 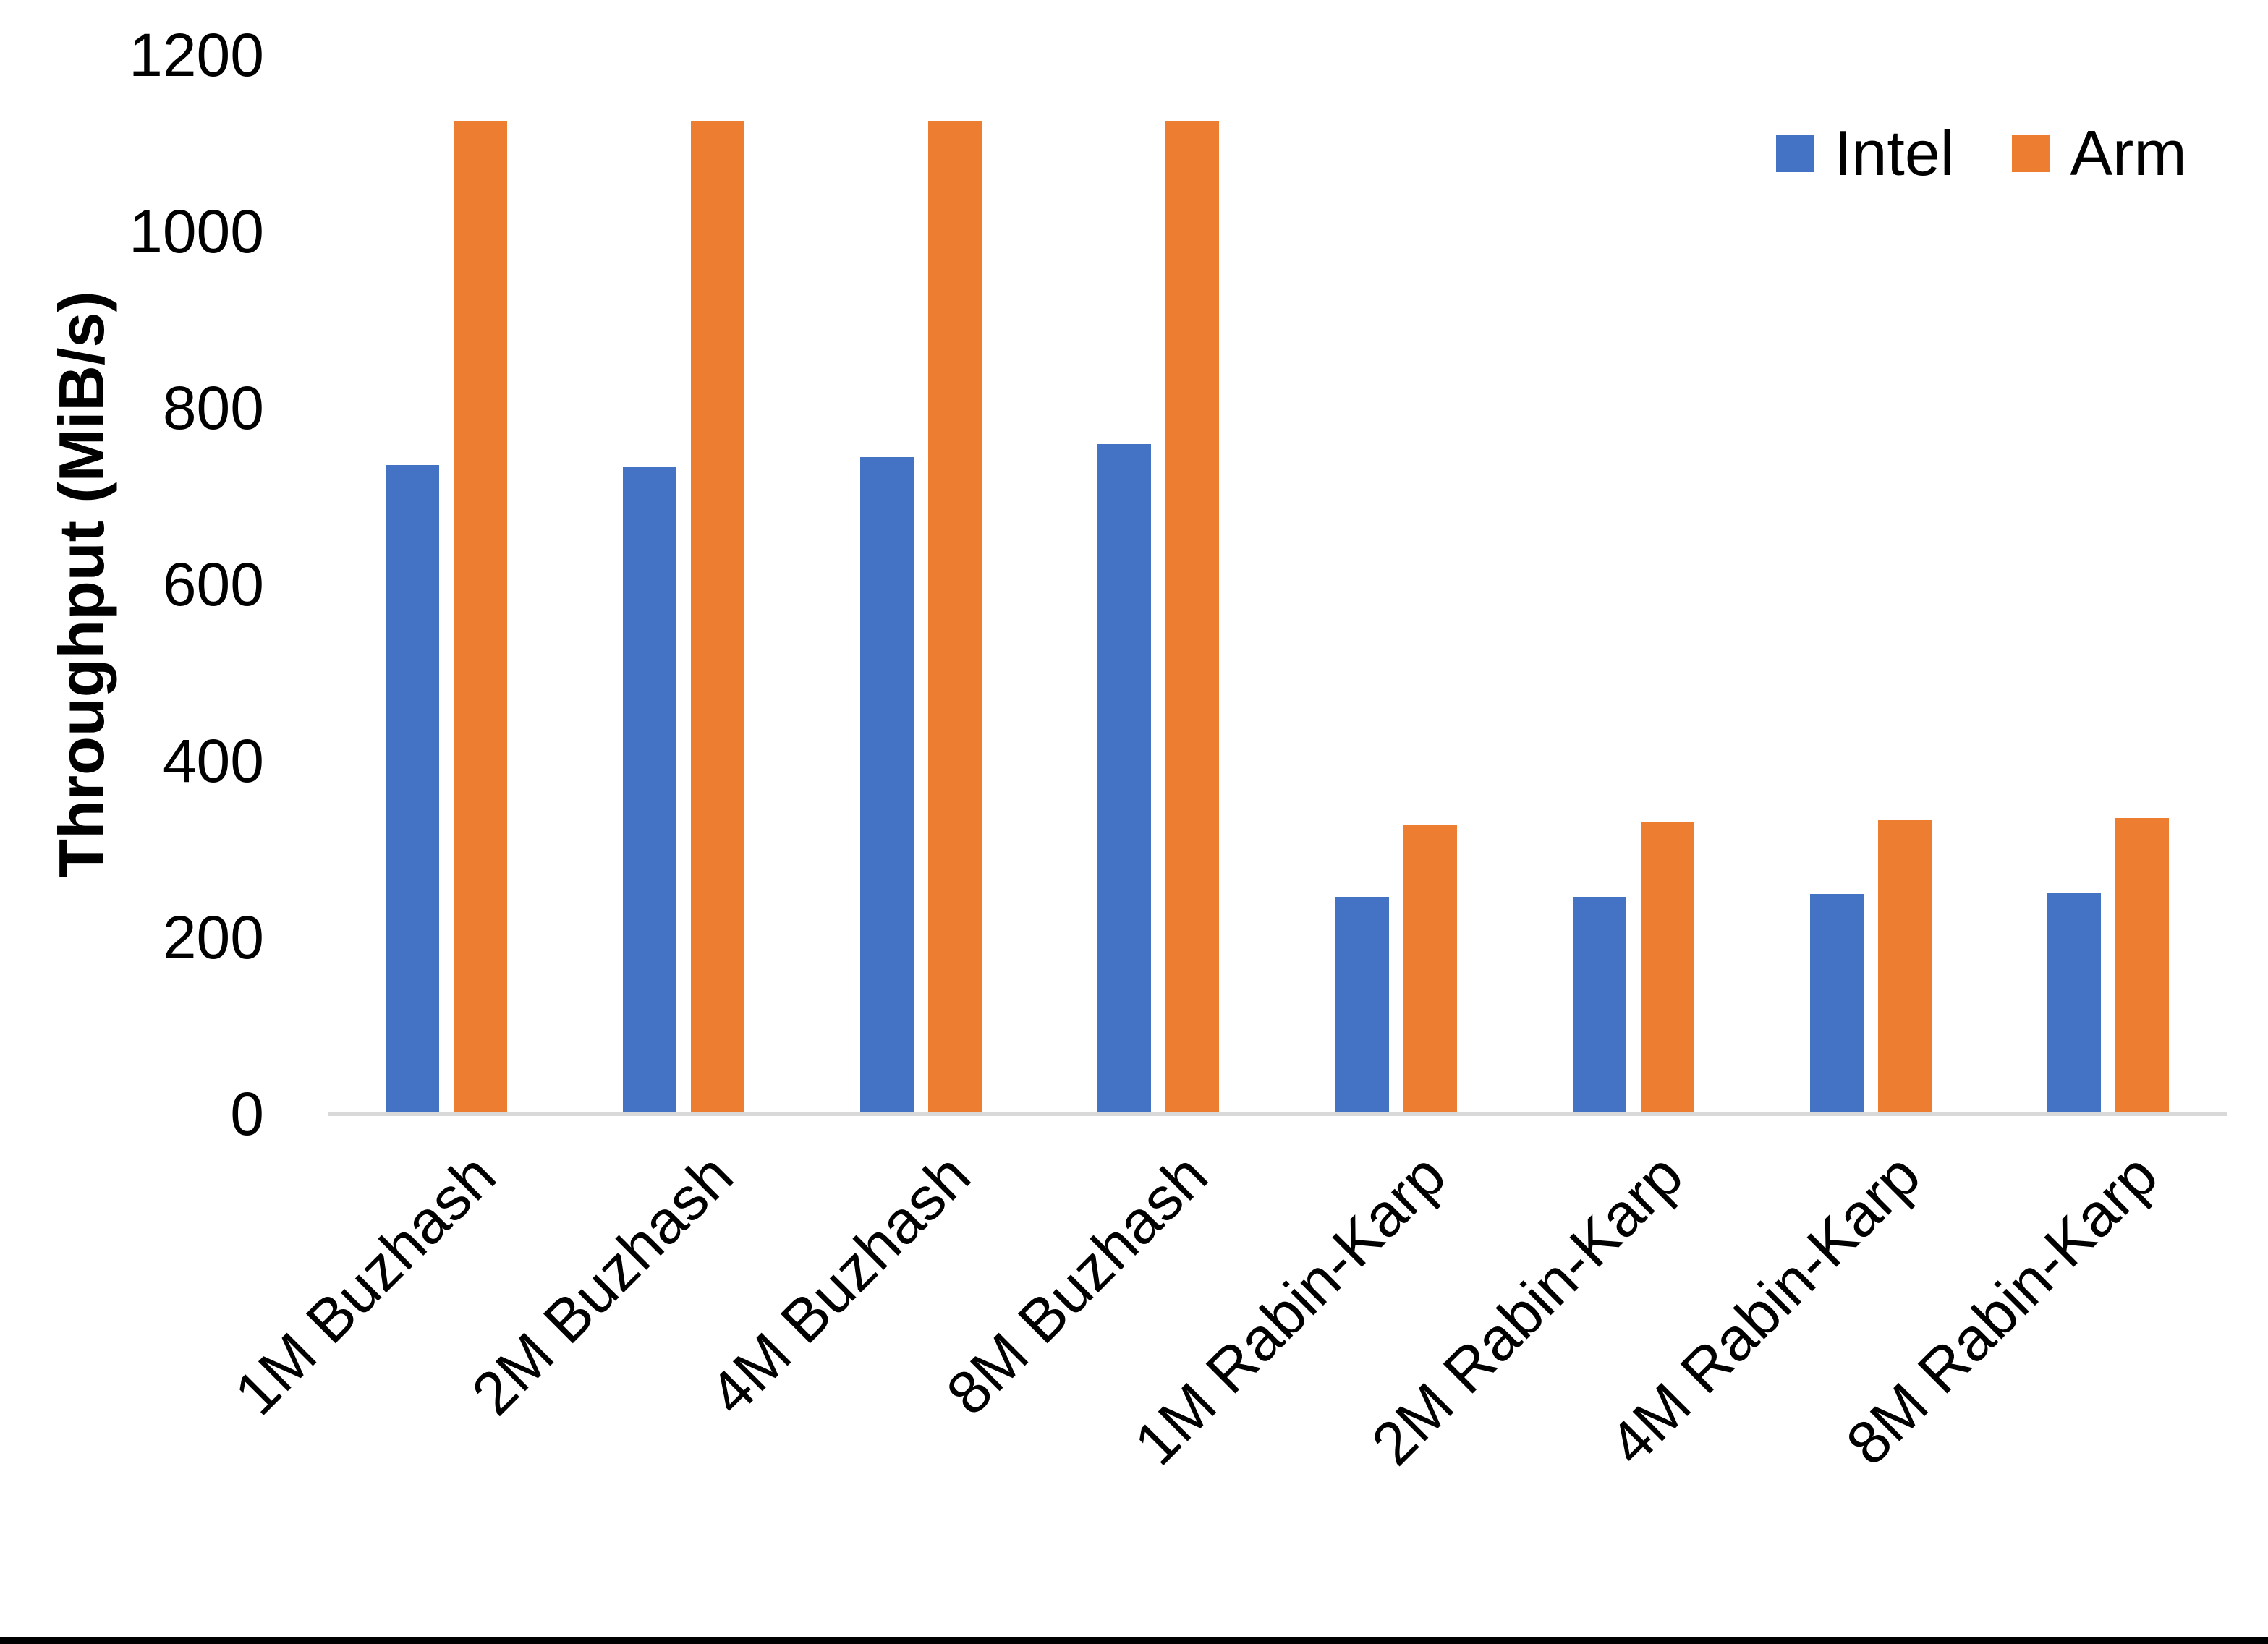 I want to click on x-label-4m-buzhash: 4M Buzhash, so click(x=839, y=1284).